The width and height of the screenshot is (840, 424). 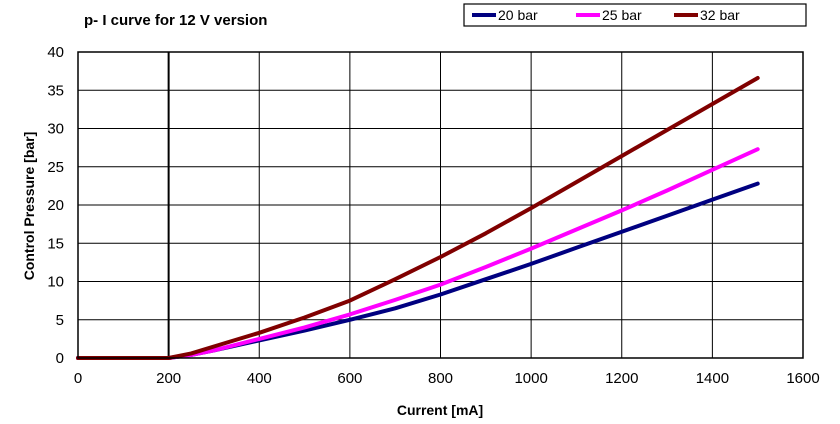 I want to click on x-axis-title: Current [mA], so click(x=440, y=410).